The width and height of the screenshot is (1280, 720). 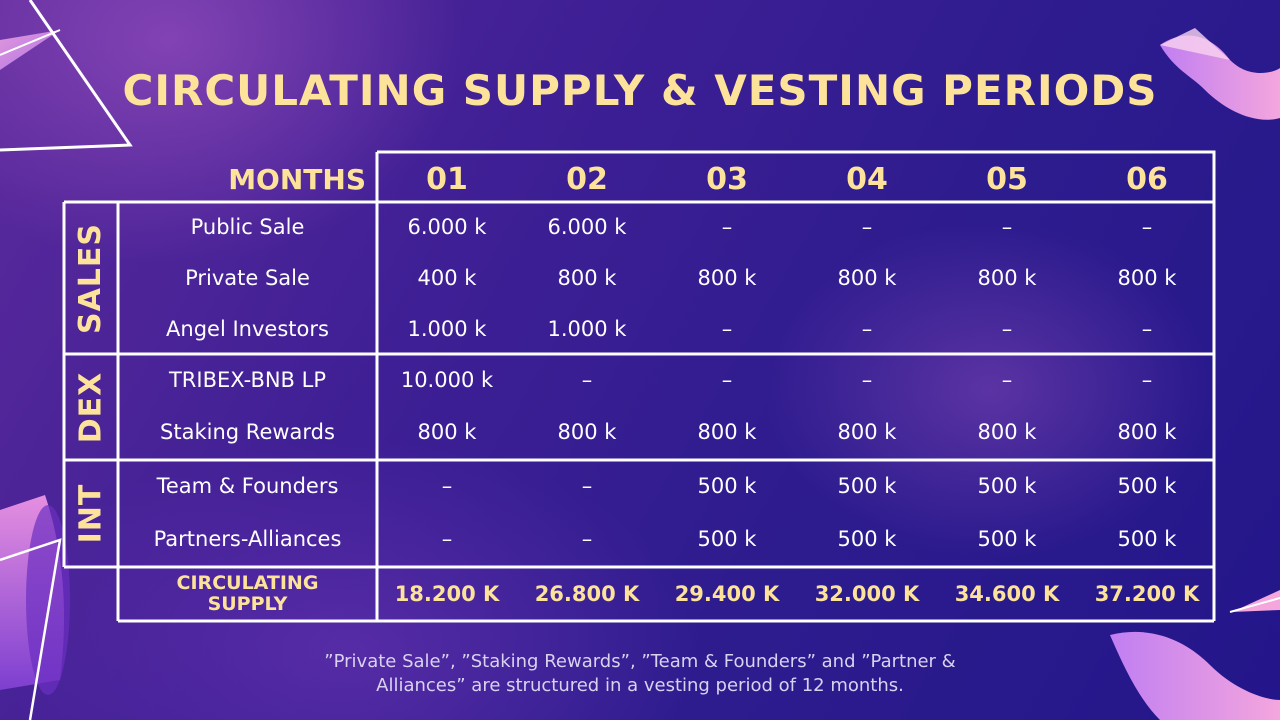 What do you see at coordinates (587, 179) in the screenshot?
I see `month-header: 02` at bounding box center [587, 179].